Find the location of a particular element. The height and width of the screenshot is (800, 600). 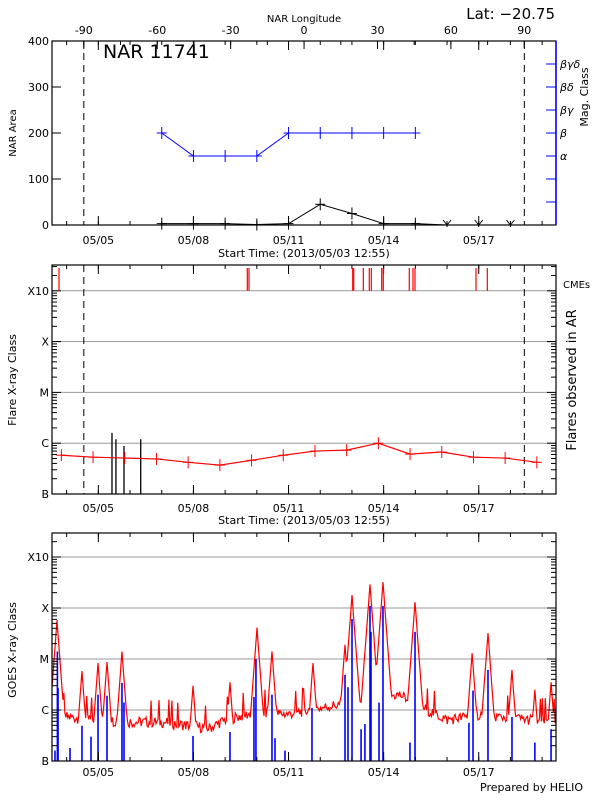

cme-label: CMEs is located at coordinates (576, 285).